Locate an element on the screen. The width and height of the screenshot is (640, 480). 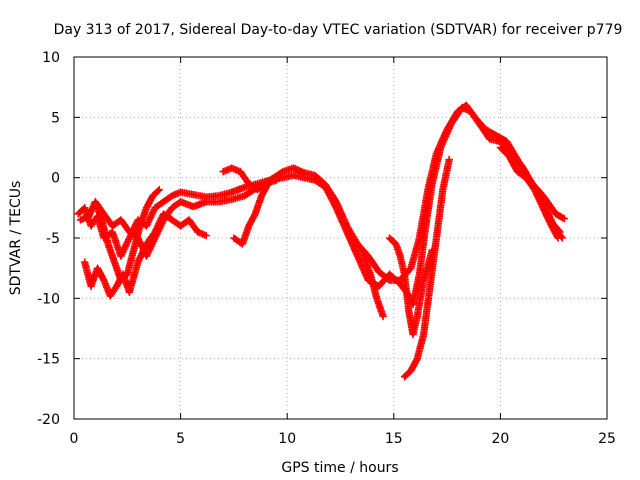
x-tick-label: 15 is located at coordinates (394, 439).